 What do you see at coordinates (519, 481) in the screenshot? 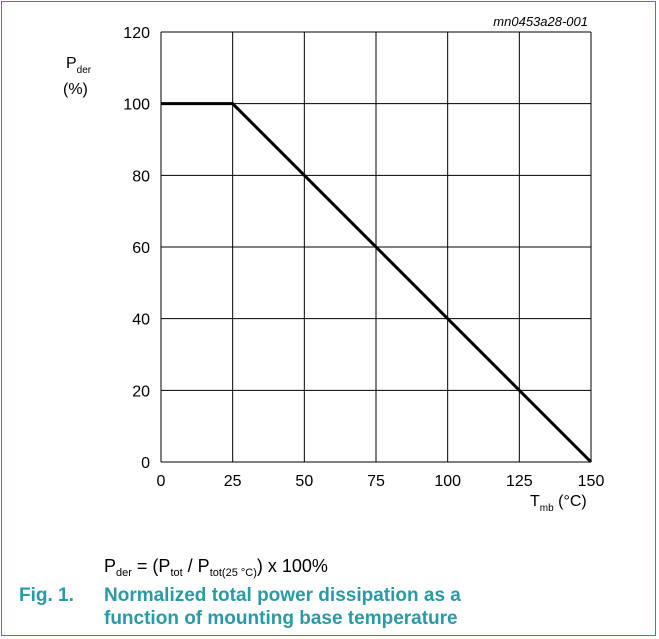
I see `x-tick-label: 125` at bounding box center [519, 481].